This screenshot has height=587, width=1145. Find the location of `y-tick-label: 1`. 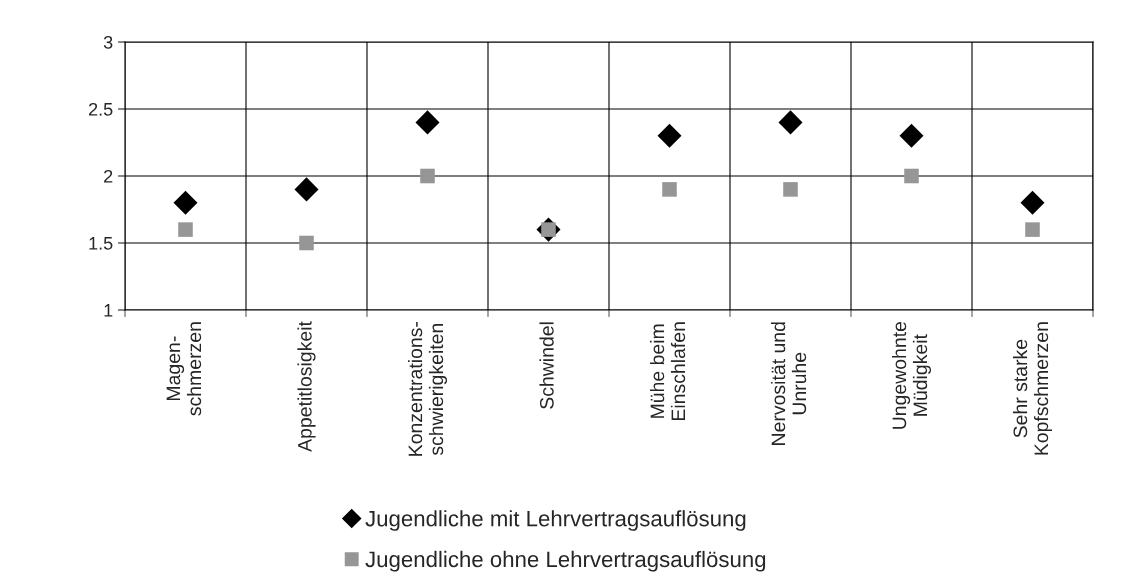

y-tick-label: 1 is located at coordinates (108, 310).